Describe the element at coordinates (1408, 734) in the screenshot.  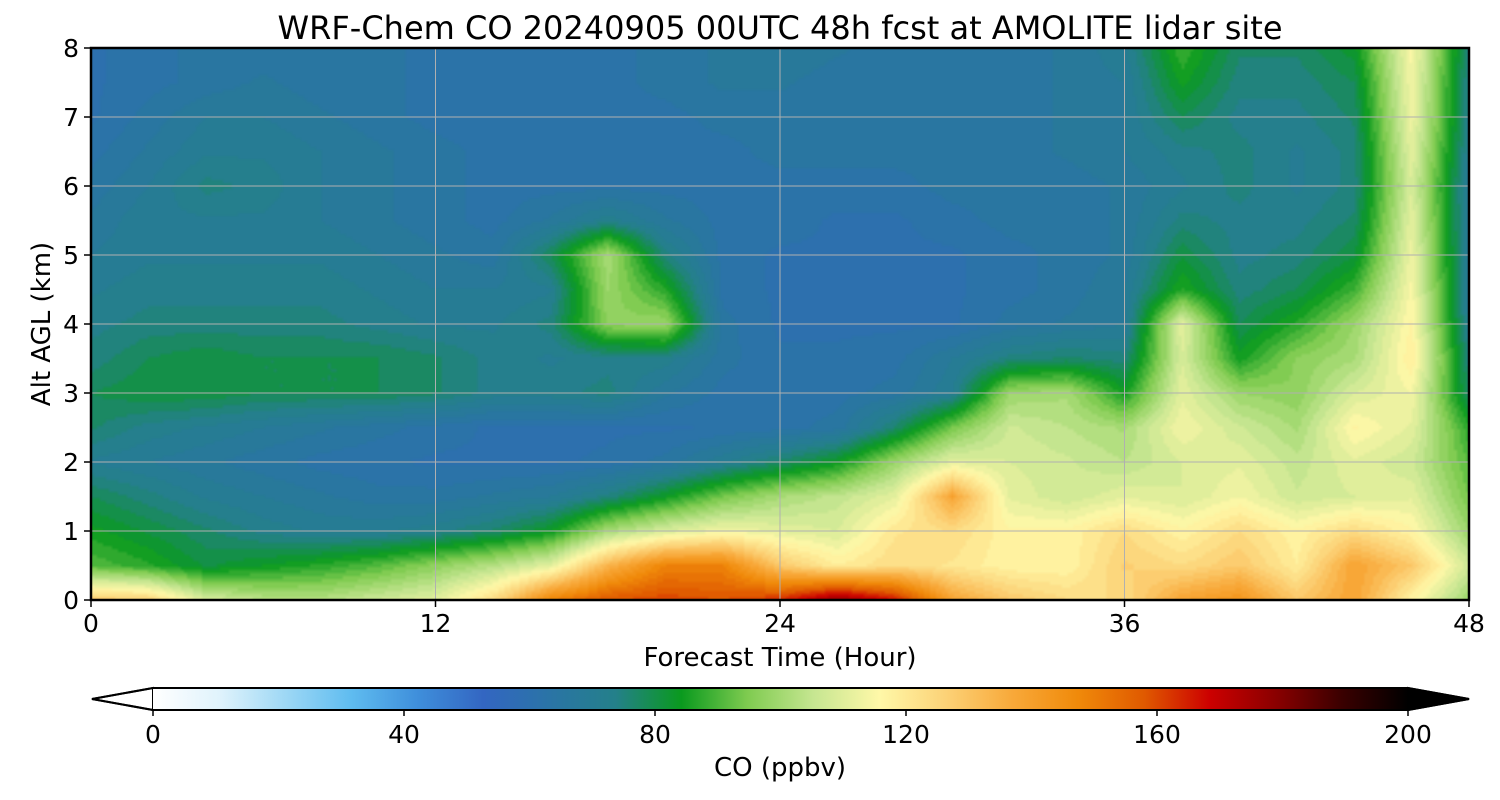
I see `colorbar-tick-label: 200` at that location.